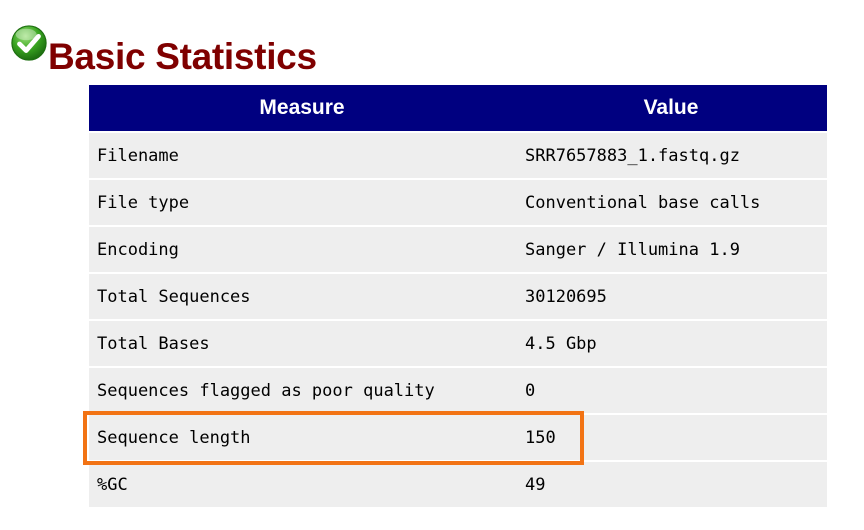 The height and width of the screenshot is (530, 864). What do you see at coordinates (302, 155) in the screenshot?
I see `measure-cell: Filename` at bounding box center [302, 155].